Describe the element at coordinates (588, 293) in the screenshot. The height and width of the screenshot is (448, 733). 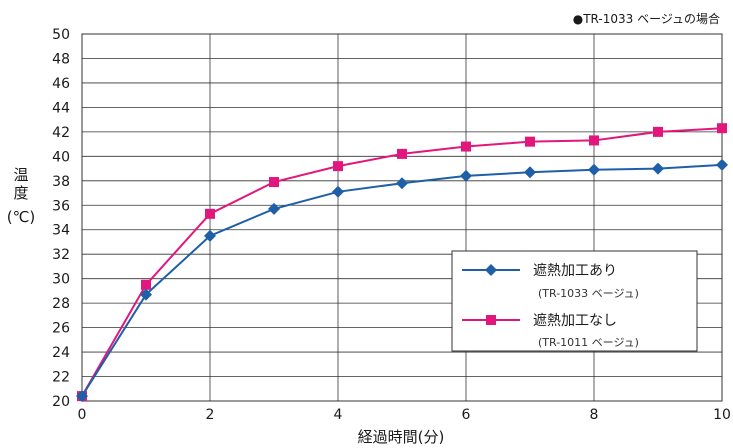
I see `legend-sublabel-with-coating: (TR-1033 ベージュ)` at that location.